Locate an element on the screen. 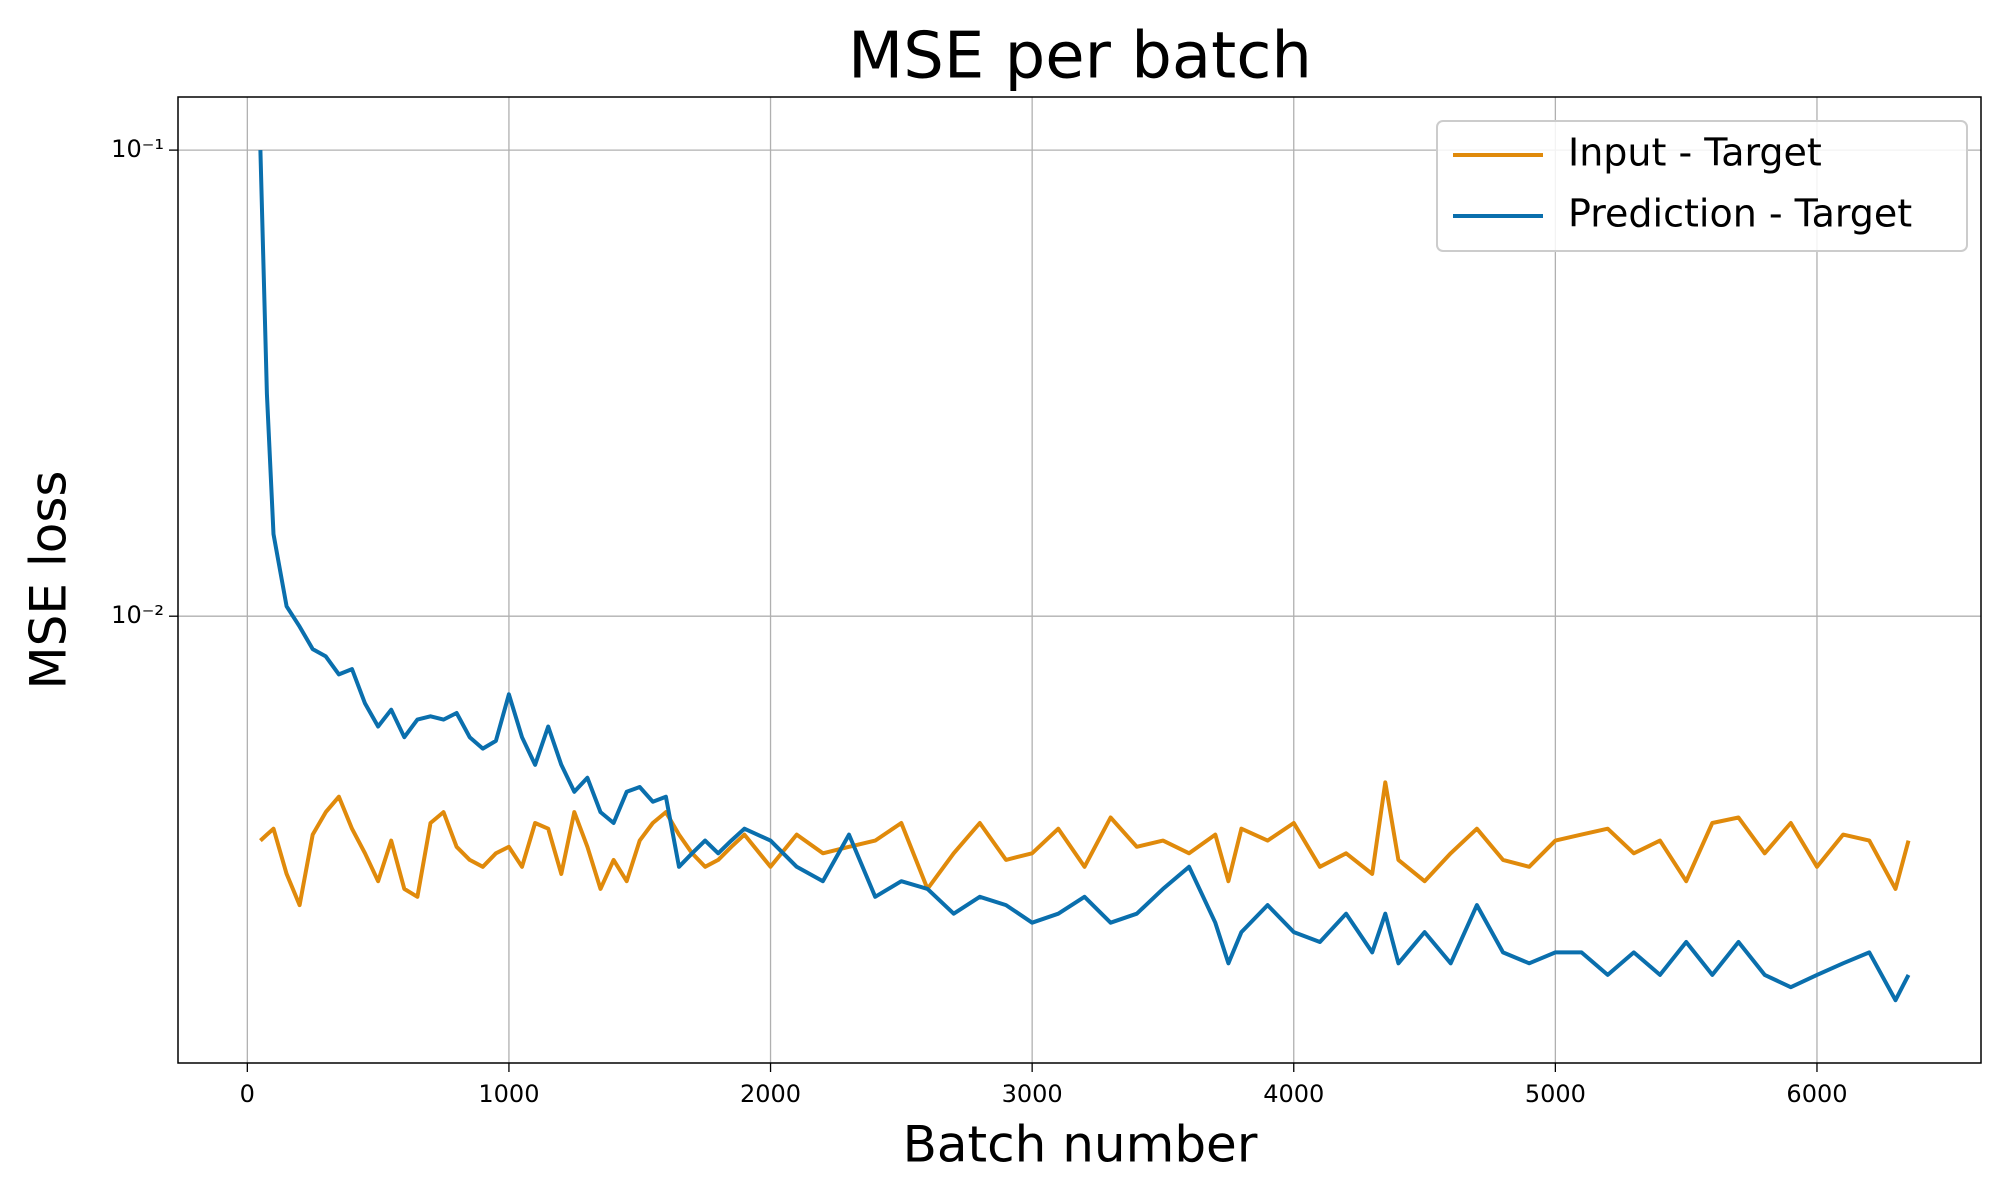  legend-label: Prediction - Target is located at coordinates (1740, 214).